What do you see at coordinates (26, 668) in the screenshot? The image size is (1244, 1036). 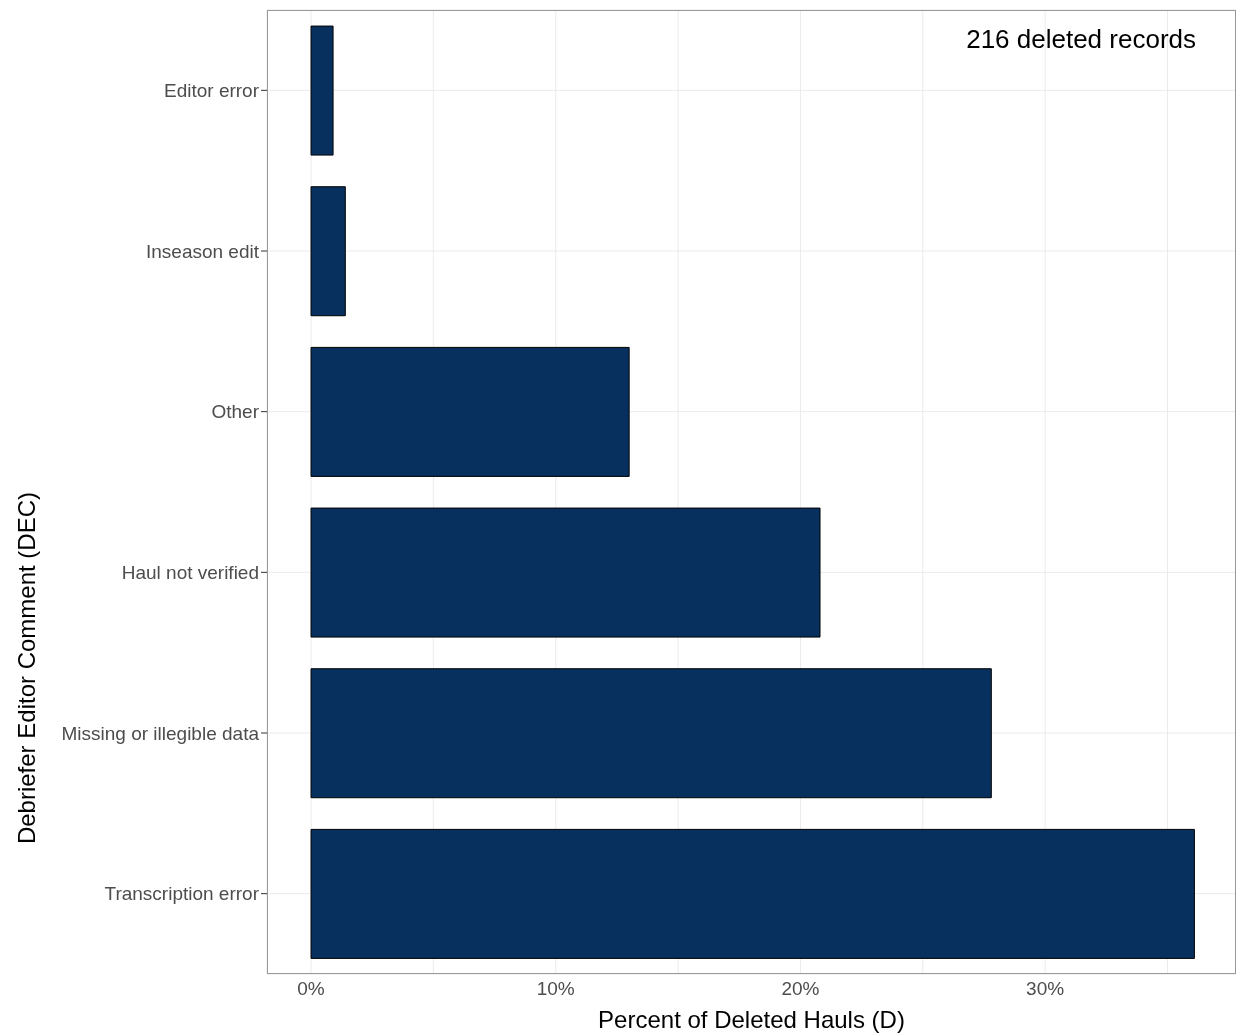 I see `y-axis-title: Debriefer Editor Comment (DEC)` at bounding box center [26, 668].